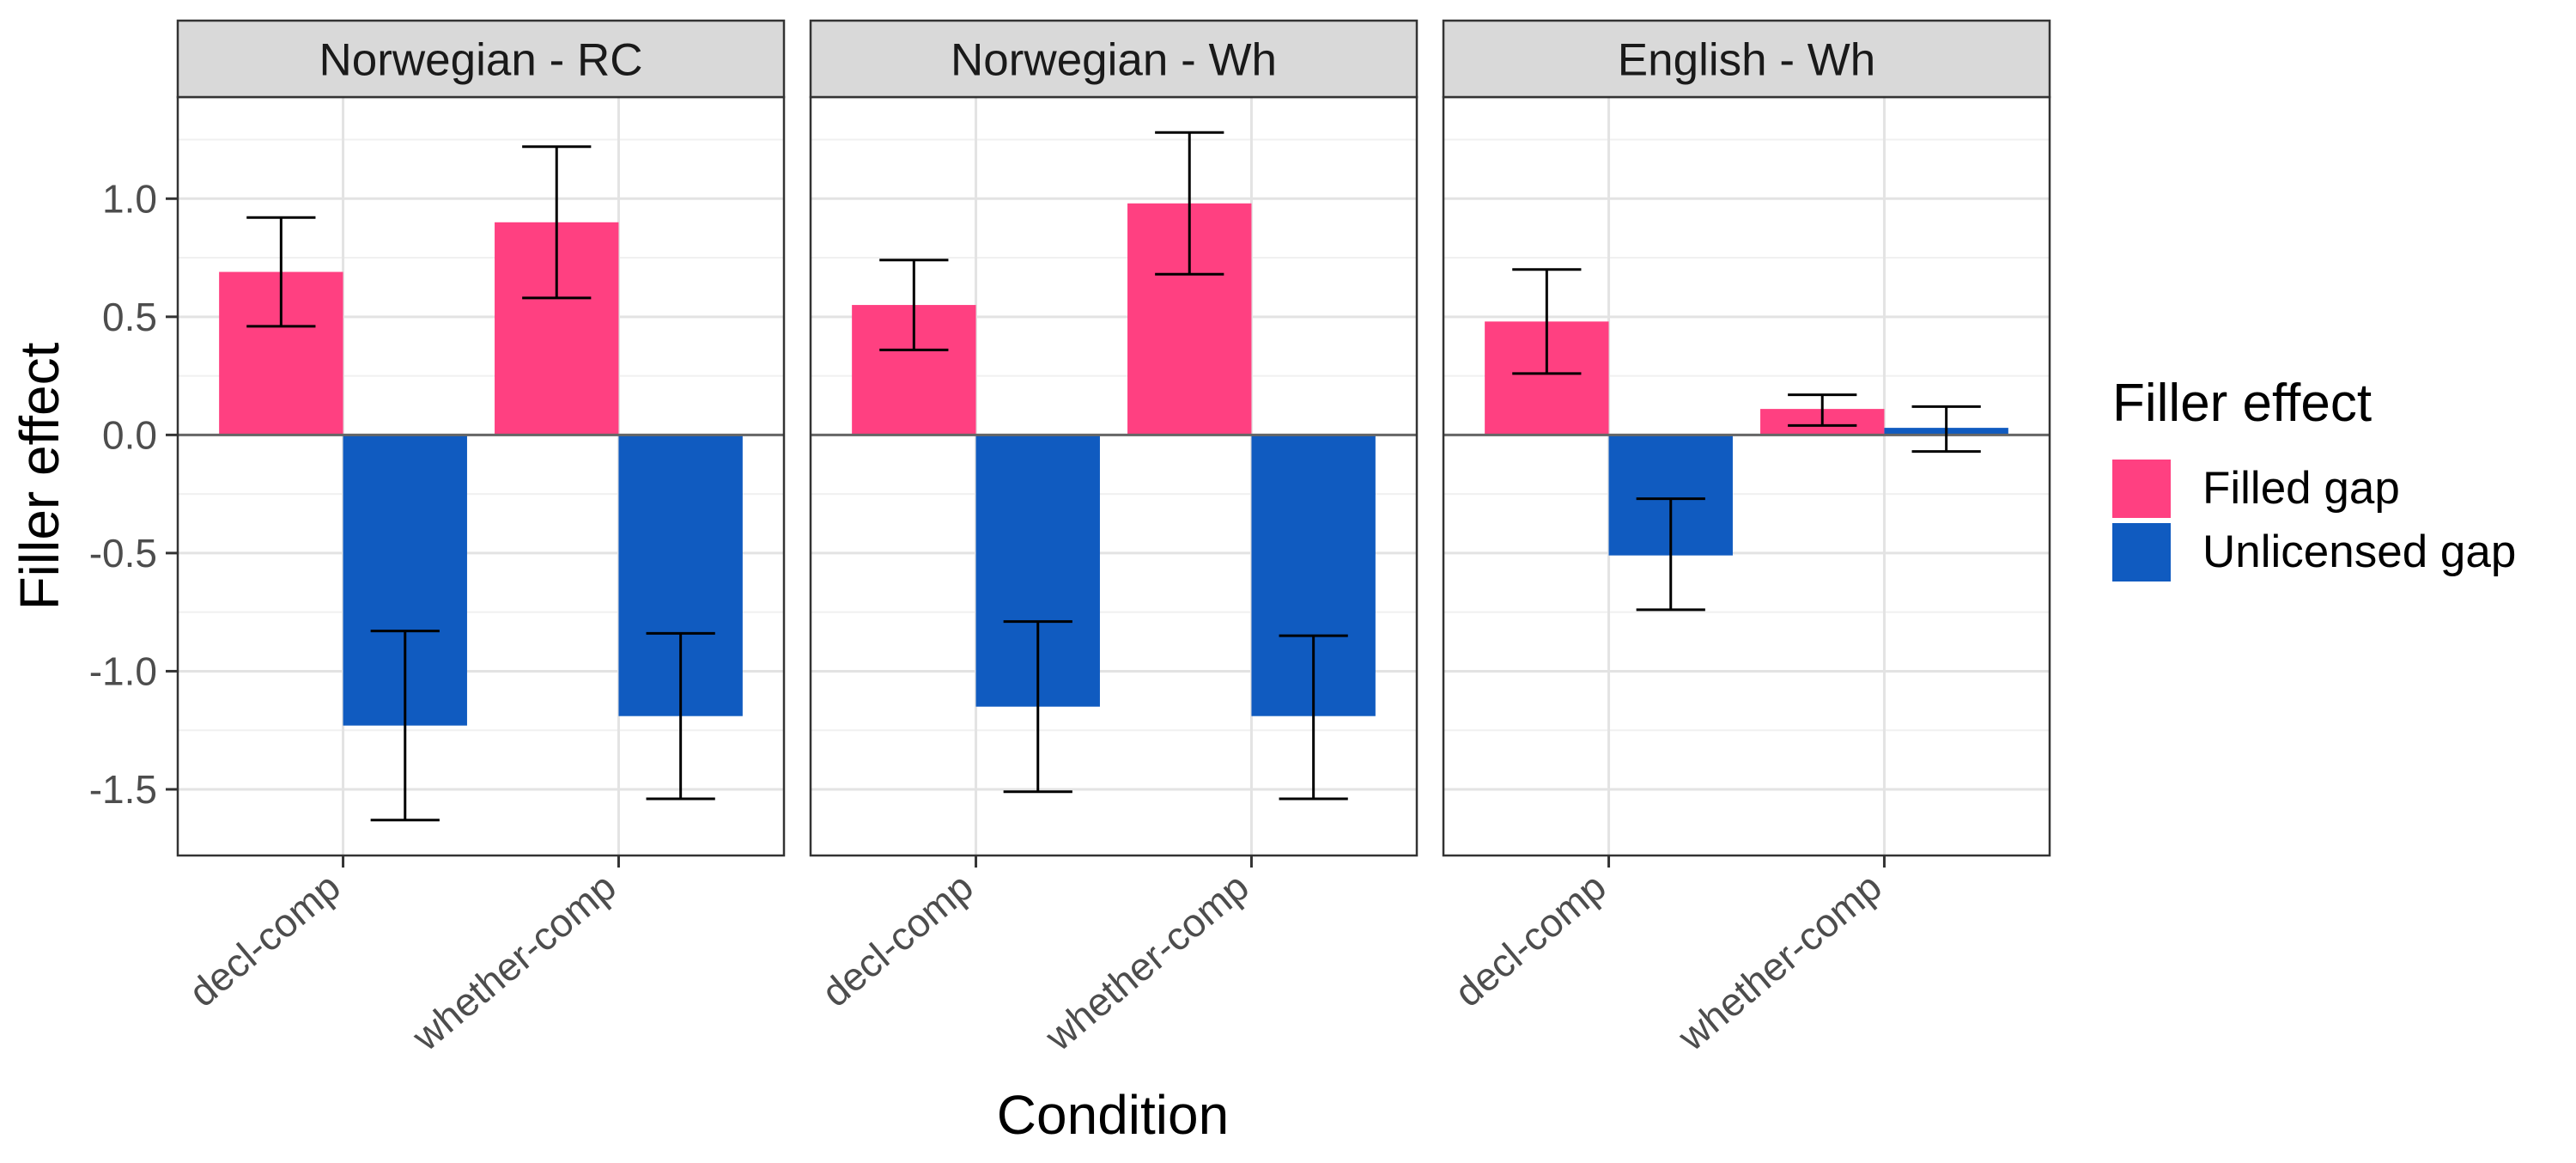  I want to click on x-axis-title: Condition, so click(1113, 1115).